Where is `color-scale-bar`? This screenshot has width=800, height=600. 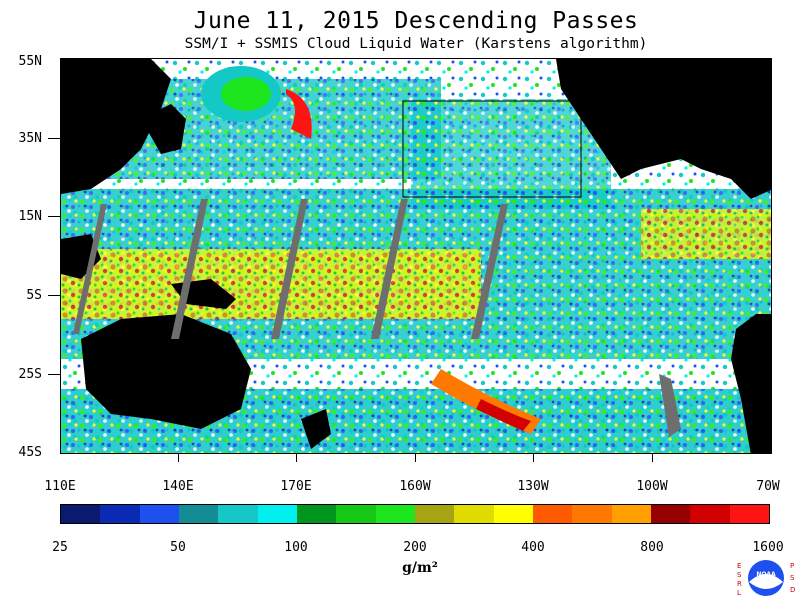
color-scale-bar is located at coordinates (415, 514).